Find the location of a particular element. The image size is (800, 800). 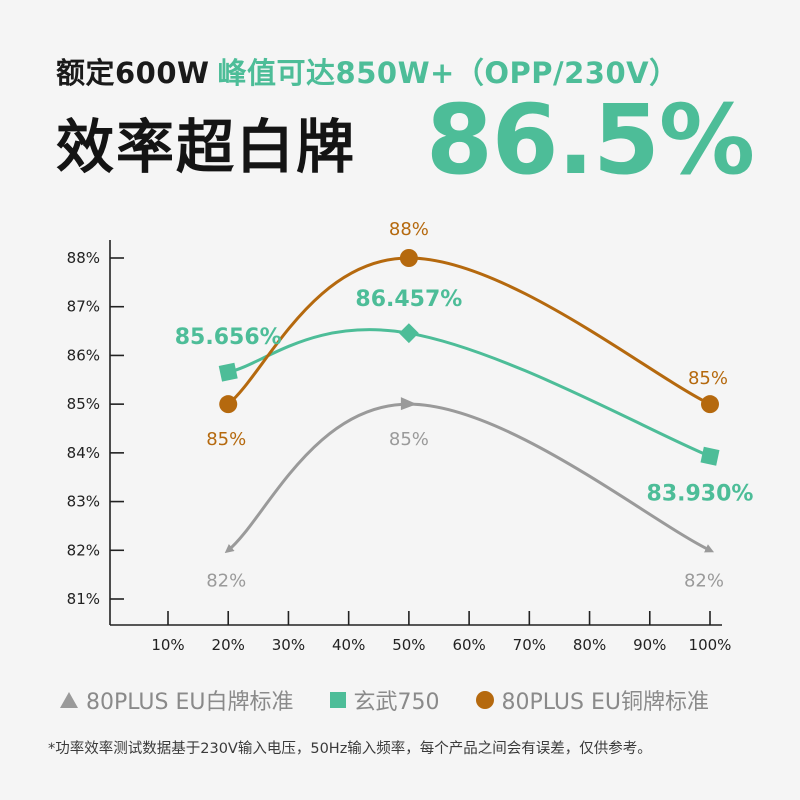

x-tick-label: 90% is located at coordinates (649, 645).